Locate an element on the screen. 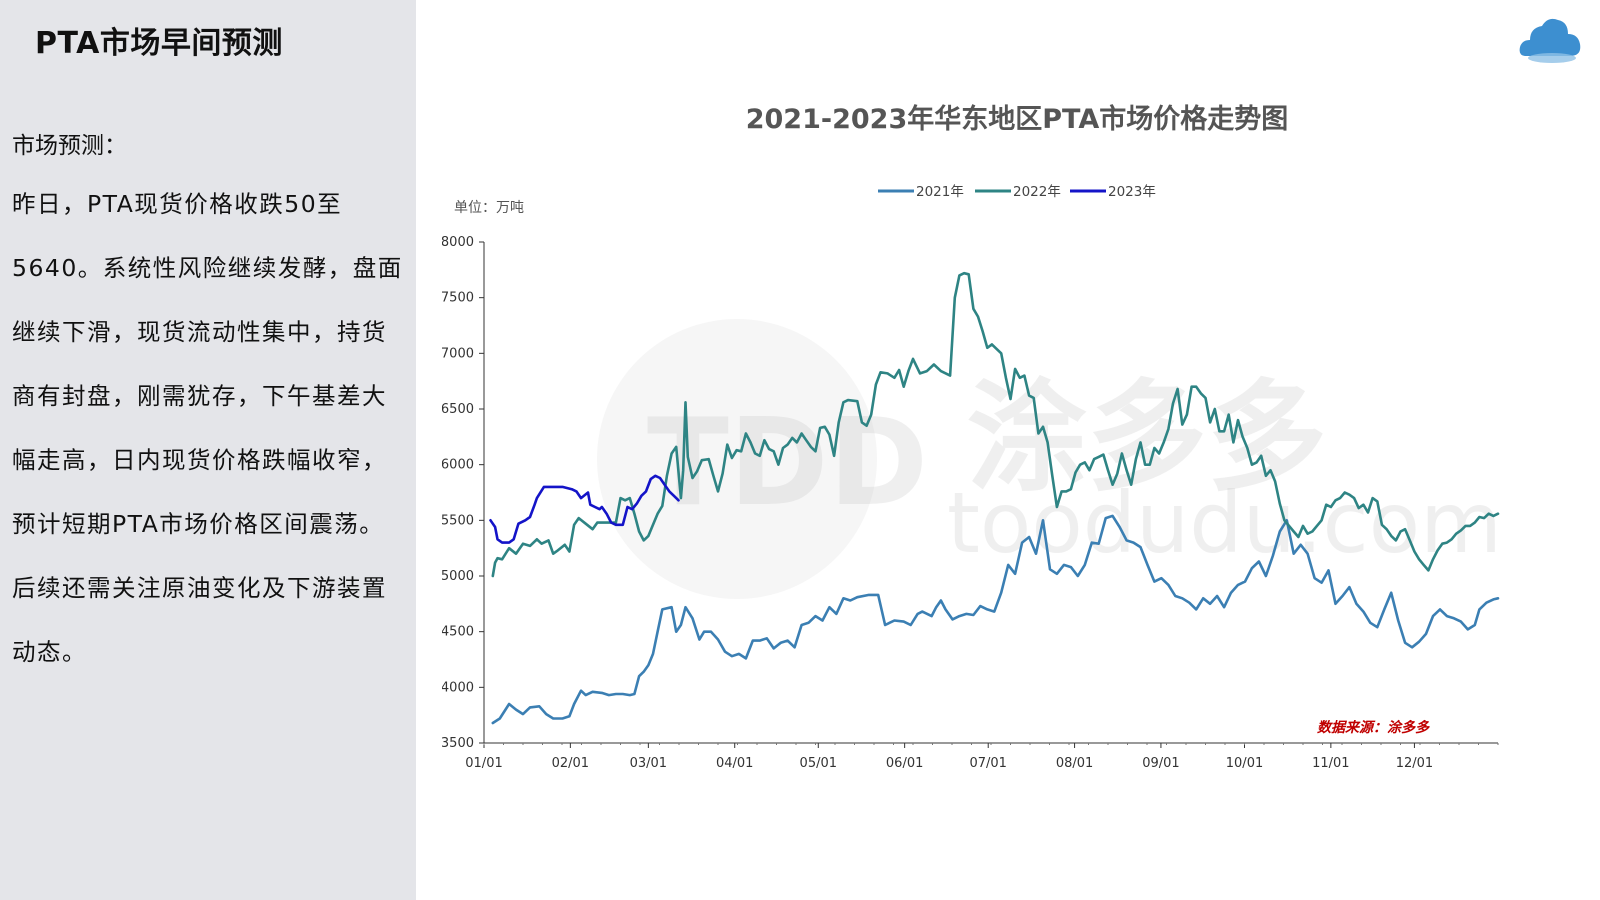 The height and width of the screenshot is (900, 1600). chart-title: 2021-2023年华东地区PTA市场价格走势图 is located at coordinates (1017, 119).